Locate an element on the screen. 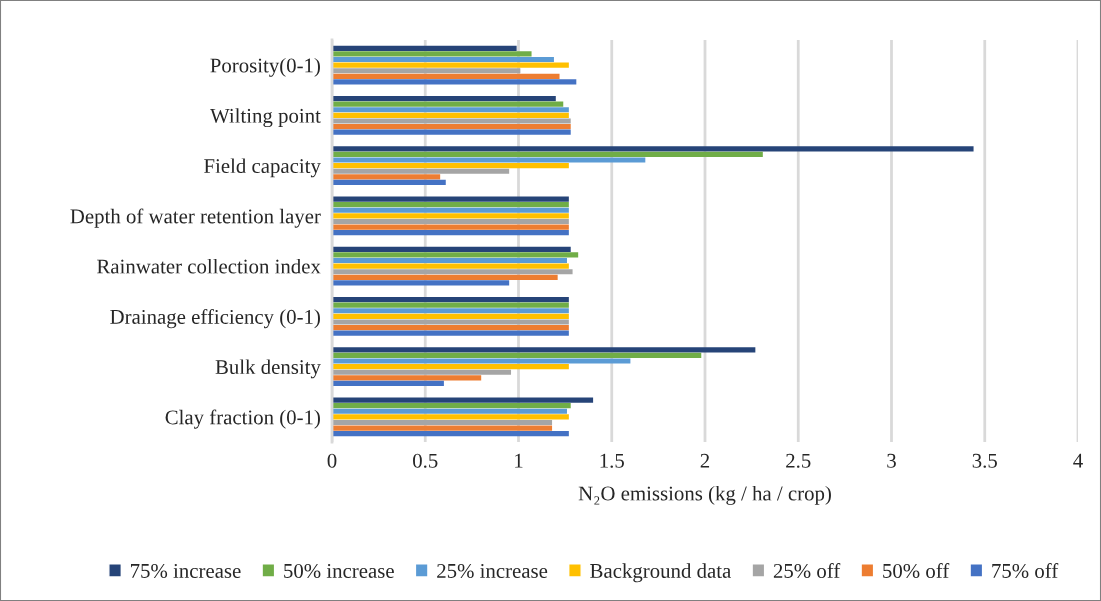  y-tick-label: Field capacity is located at coordinates (262, 168).